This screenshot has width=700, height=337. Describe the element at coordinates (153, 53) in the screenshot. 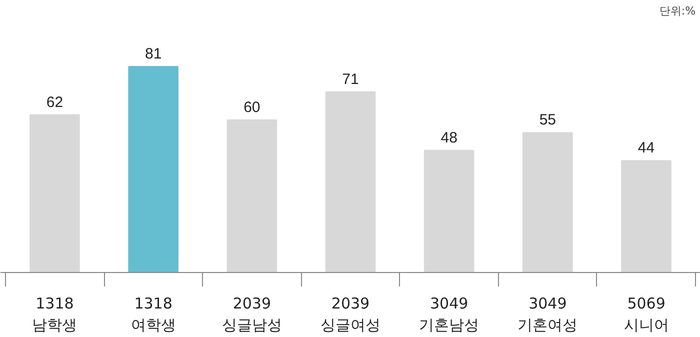

I see `data-label: 81` at that location.